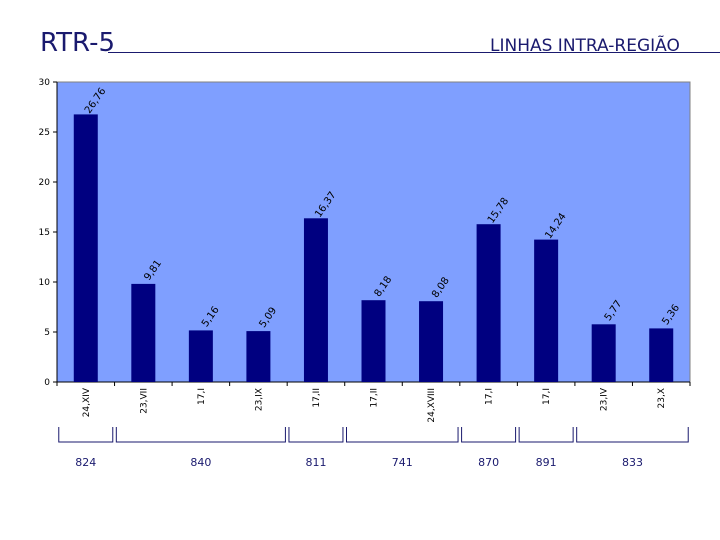 The image size is (720, 540). I want to click on y-tick-label: 15, so click(44, 233).